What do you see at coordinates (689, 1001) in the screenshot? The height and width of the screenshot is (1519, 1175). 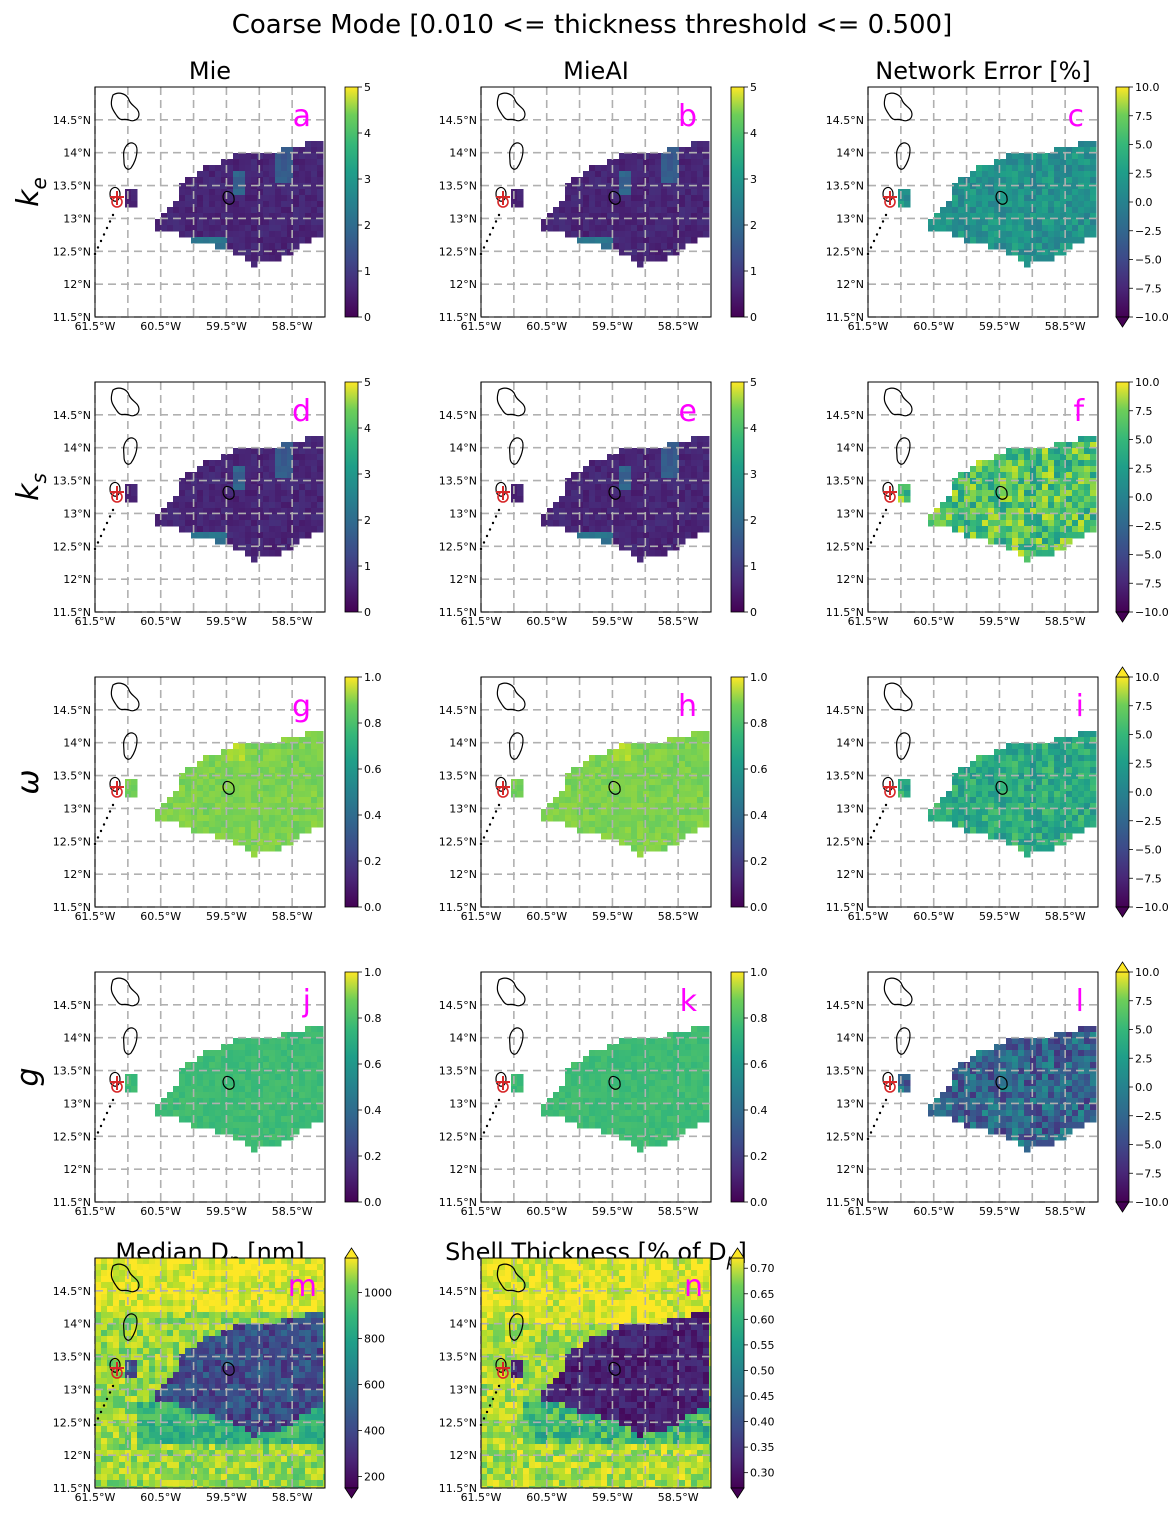 I see `panel-letter: k` at bounding box center [689, 1001].